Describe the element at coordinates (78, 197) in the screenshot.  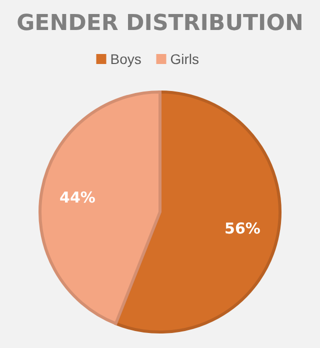
I see `data-label: 44%` at that location.